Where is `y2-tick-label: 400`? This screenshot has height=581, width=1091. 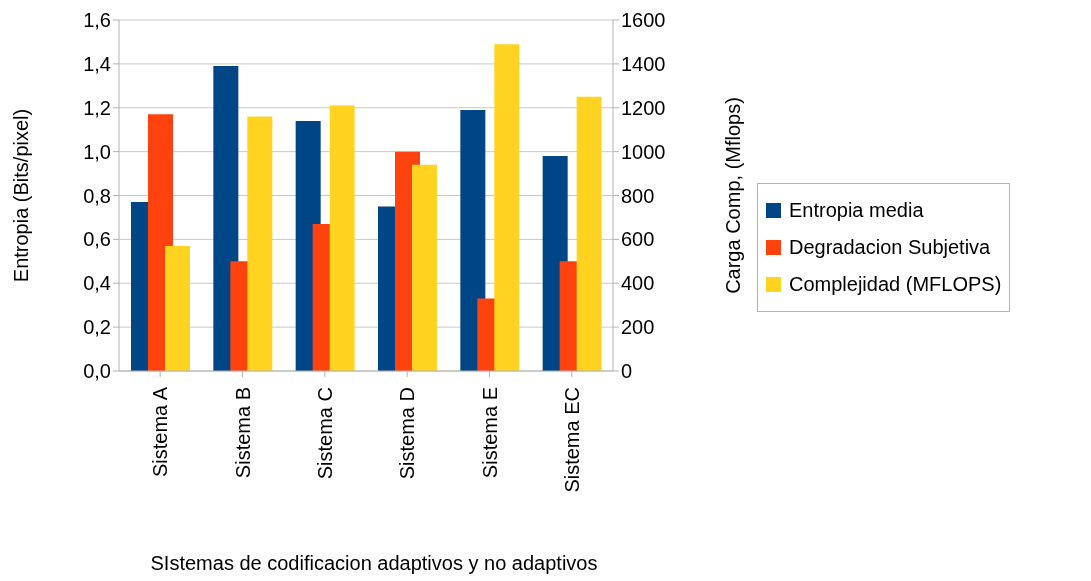 y2-tick-label: 400 is located at coordinates (638, 283).